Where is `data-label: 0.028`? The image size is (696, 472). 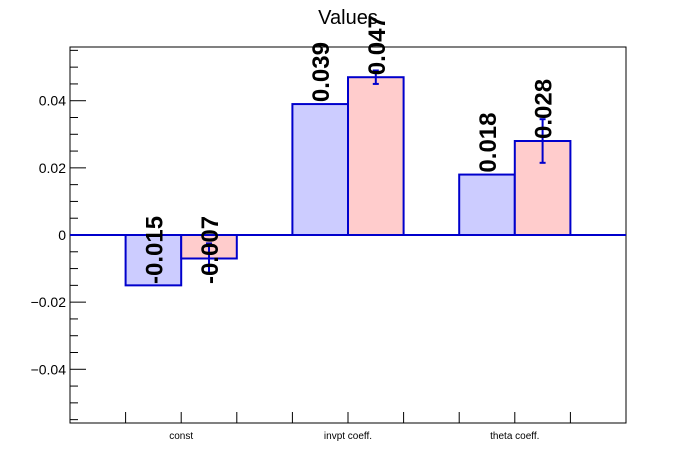
data-label: 0.028 is located at coordinates (544, 109).